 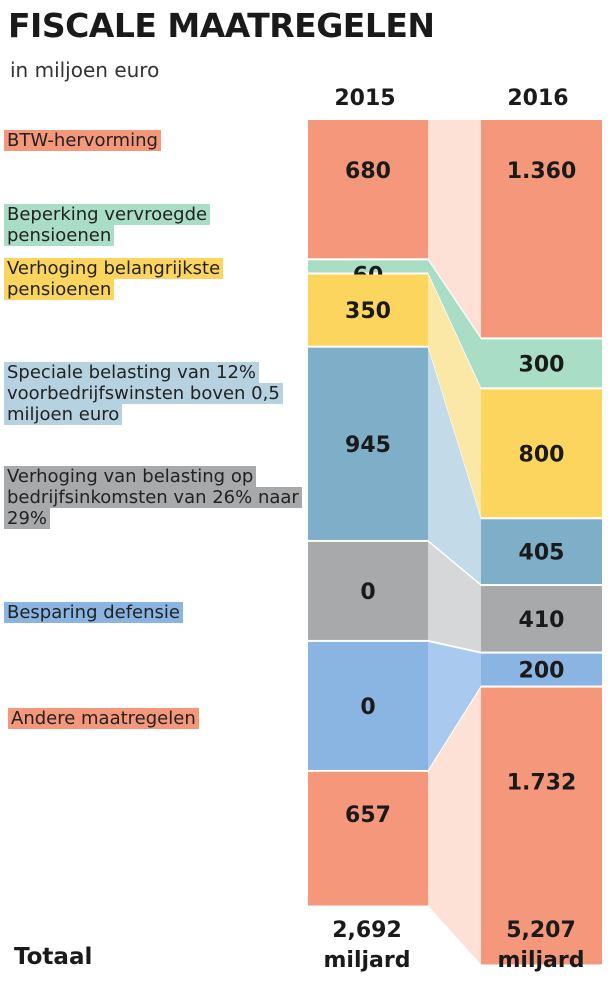 I want to click on total-label: Totaal, so click(x=53, y=957).